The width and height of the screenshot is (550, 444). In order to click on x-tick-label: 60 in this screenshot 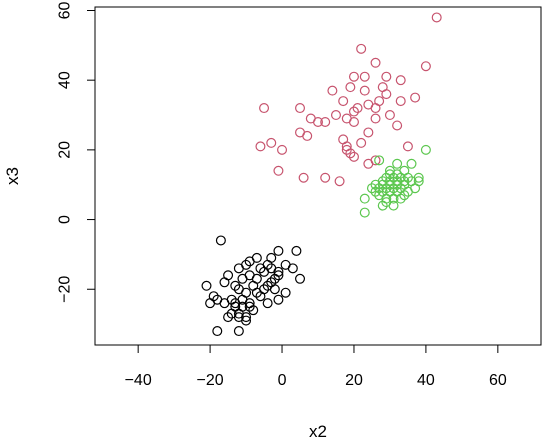, I will do `click(498, 380)`.